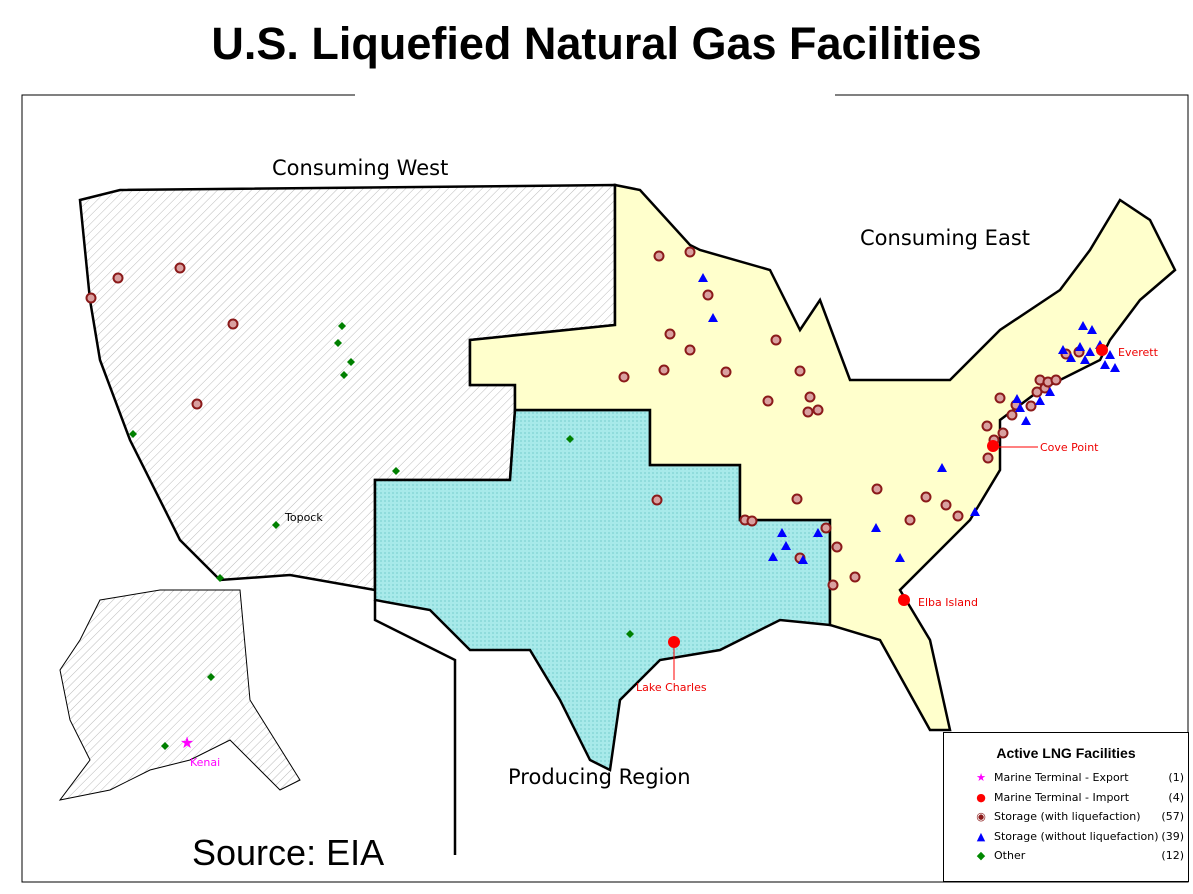 The height and width of the screenshot is (894, 1193). Describe the element at coordinates (948, 602) in the screenshot. I see `label-elba-island: Elba Island` at that location.